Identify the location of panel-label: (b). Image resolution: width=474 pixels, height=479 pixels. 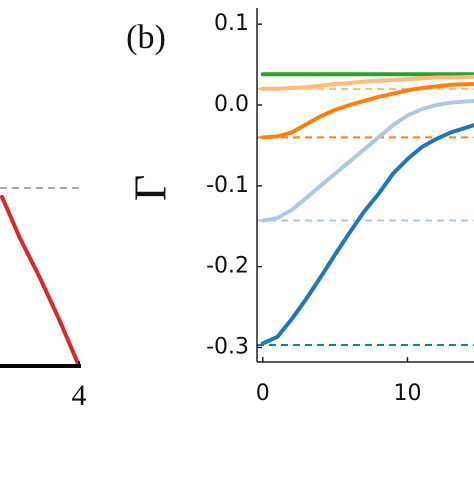
(146, 37).